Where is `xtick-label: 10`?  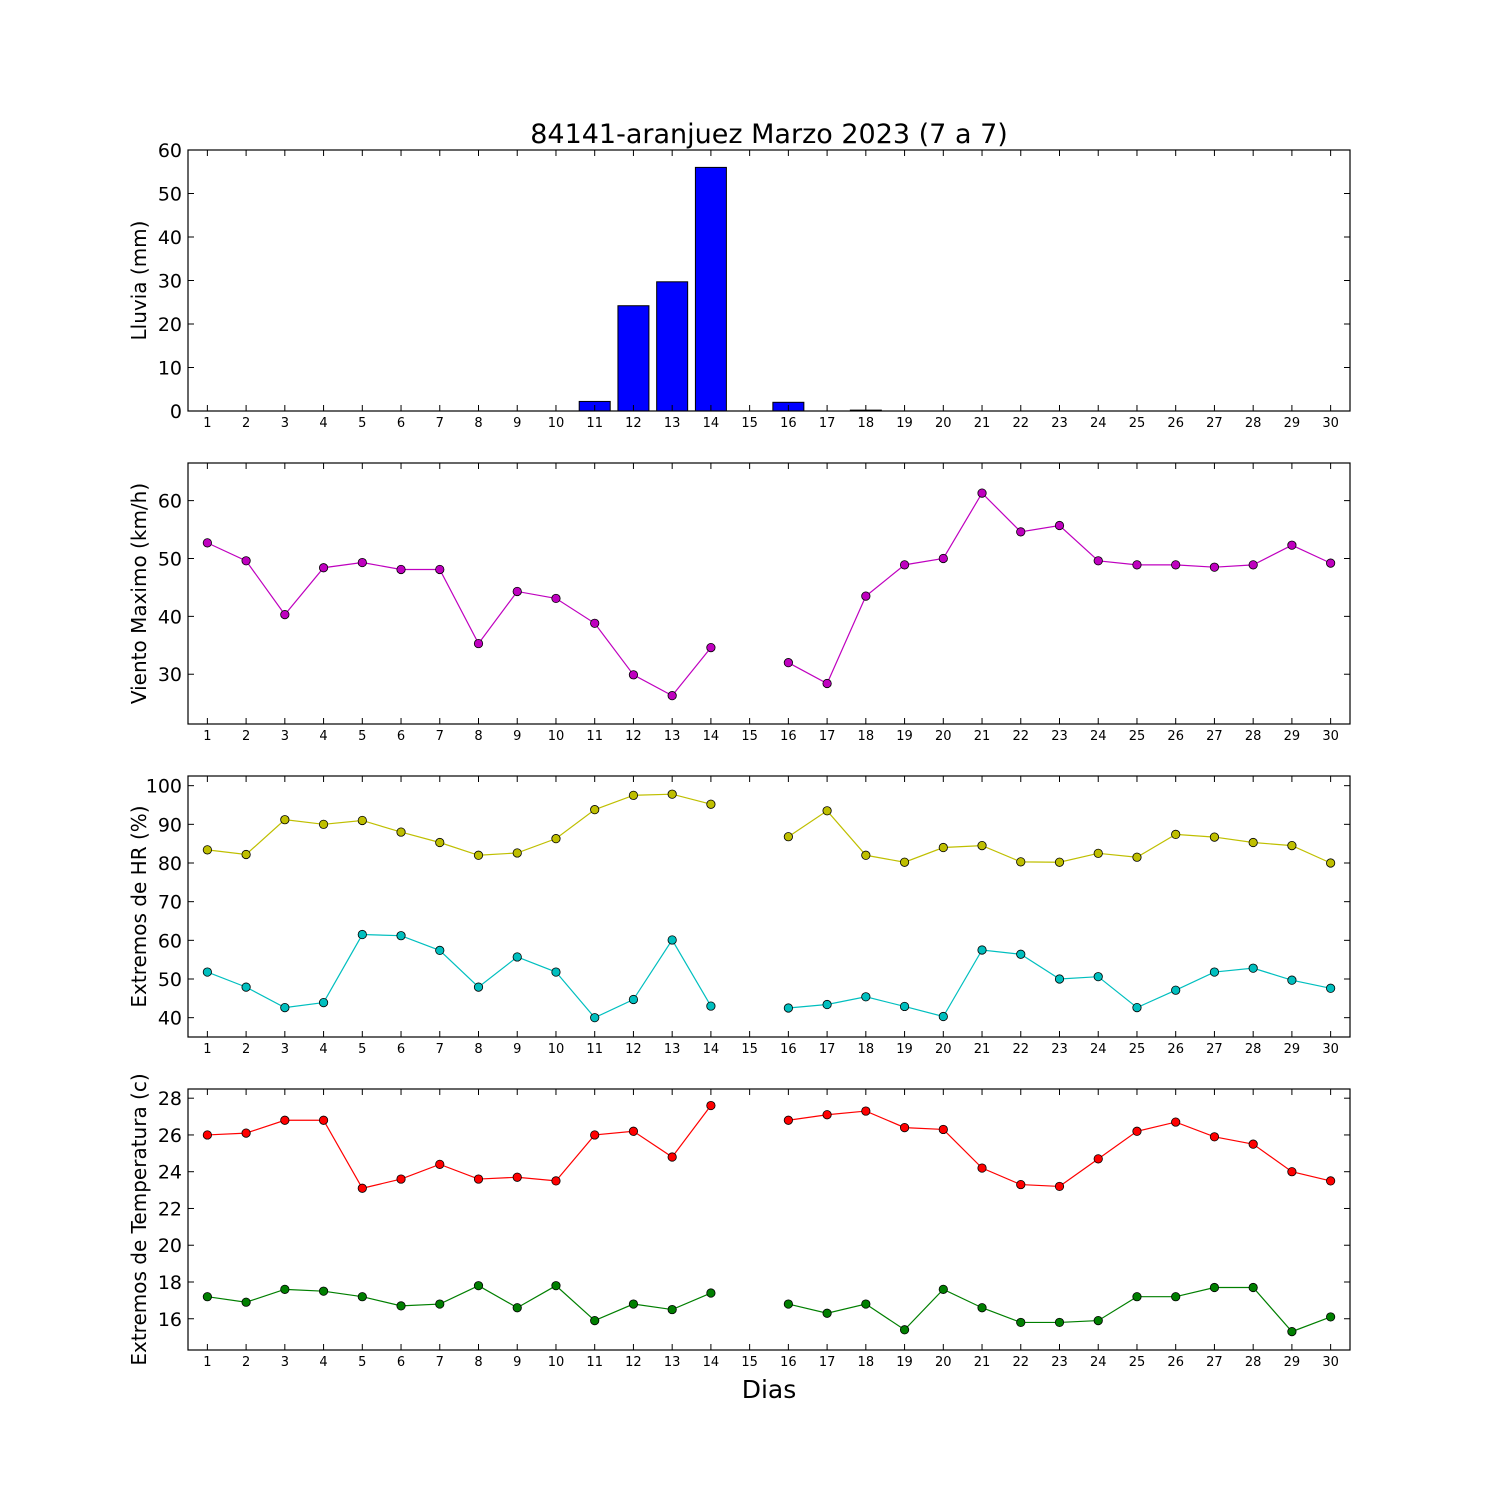
xtick-label: 10 is located at coordinates (556, 423).